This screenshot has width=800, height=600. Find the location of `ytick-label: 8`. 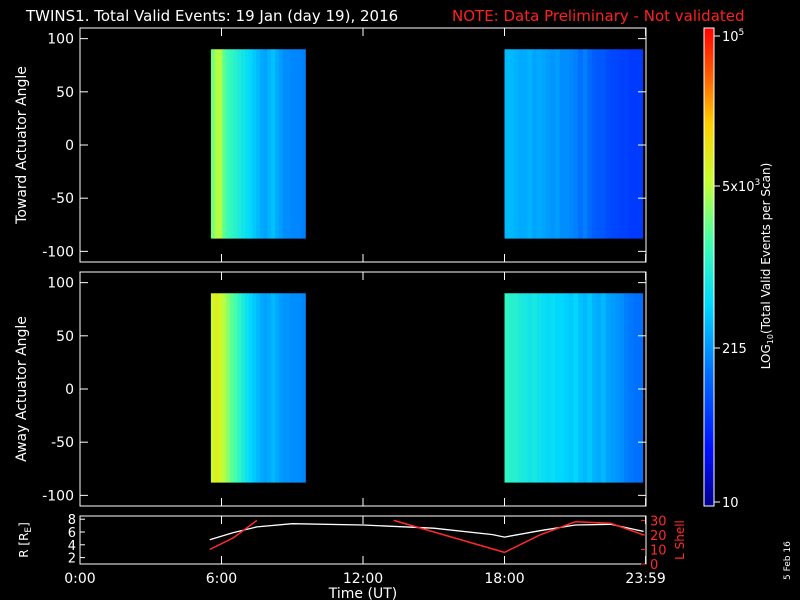

ytick-label: 8 is located at coordinates (72, 520).